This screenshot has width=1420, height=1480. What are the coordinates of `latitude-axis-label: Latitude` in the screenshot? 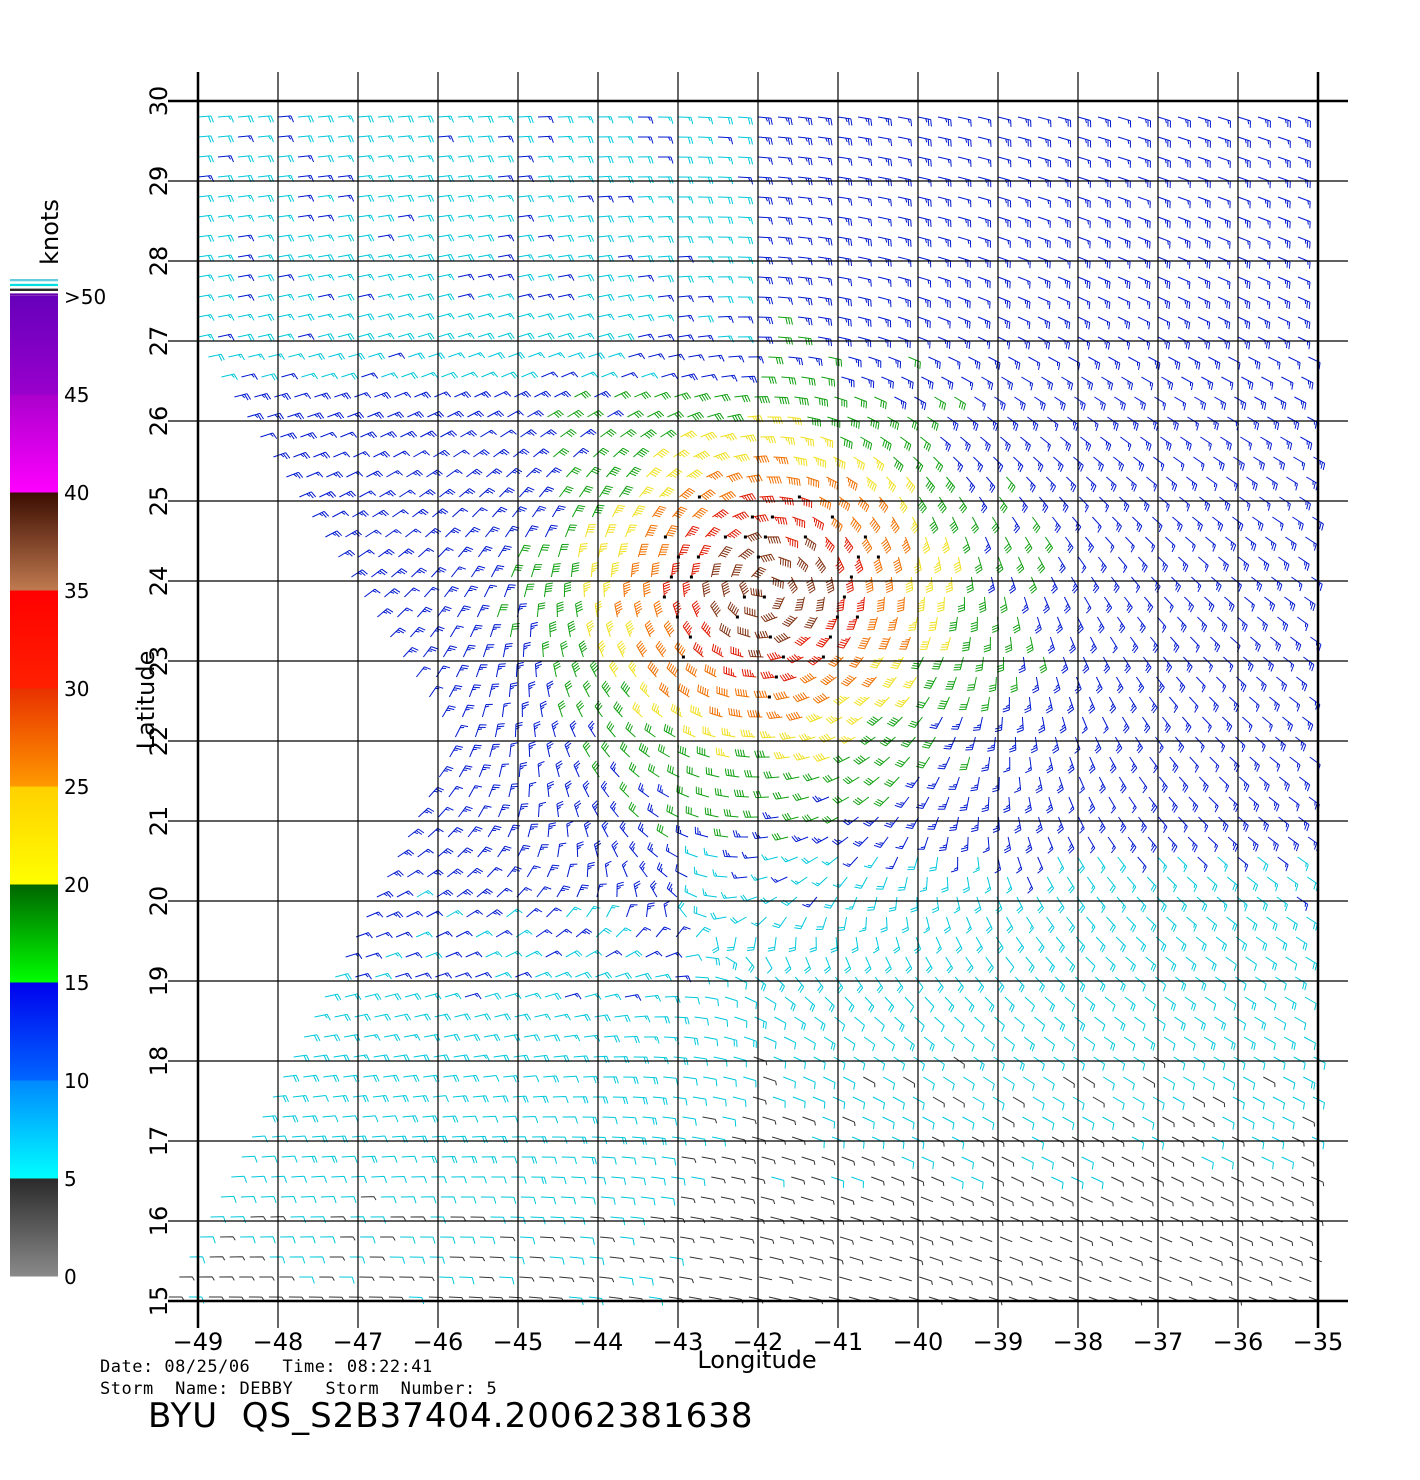 It's located at (146, 700).